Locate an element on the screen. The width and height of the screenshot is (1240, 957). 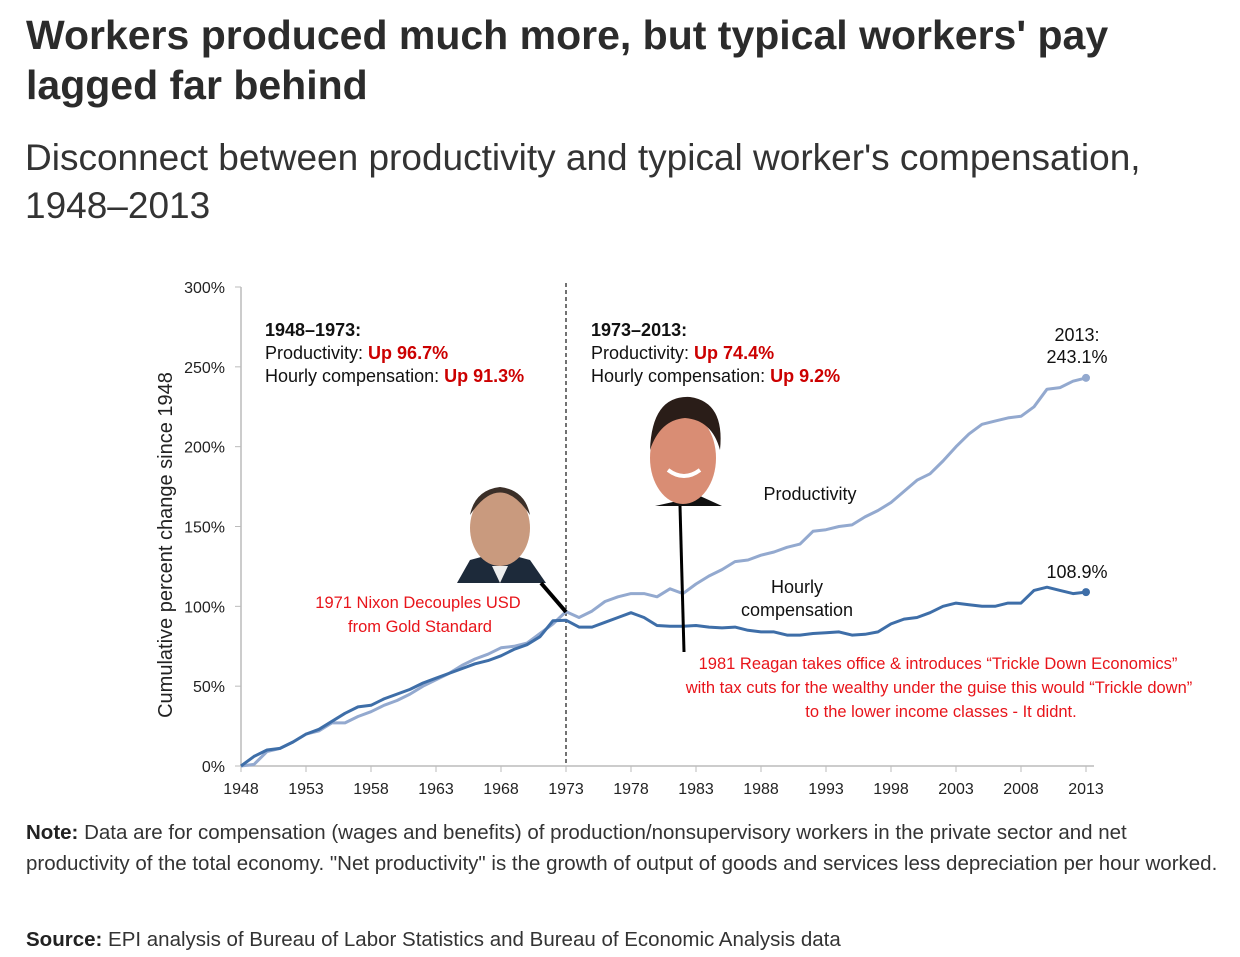
compensation-line is located at coordinates (663, 676).